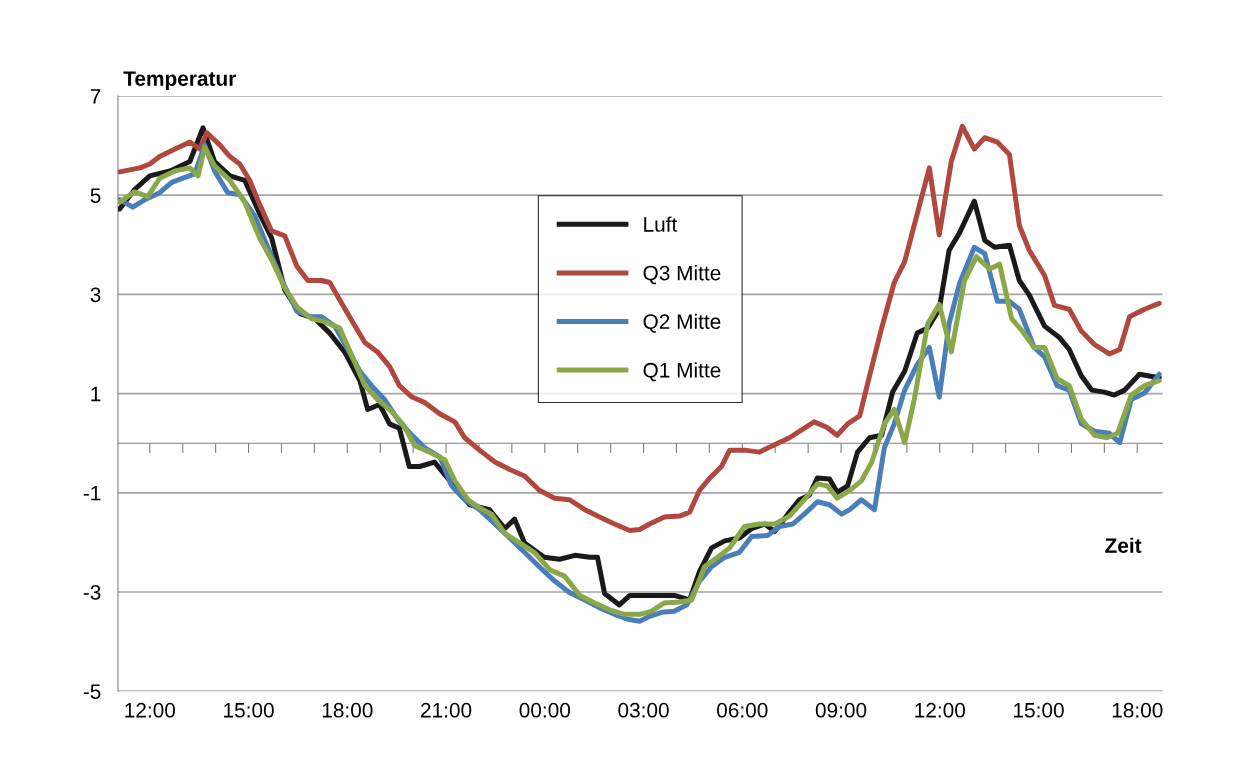 Image resolution: width=1242 pixels, height=768 pixels. I want to click on y-tick-label: -5, so click(92, 691).